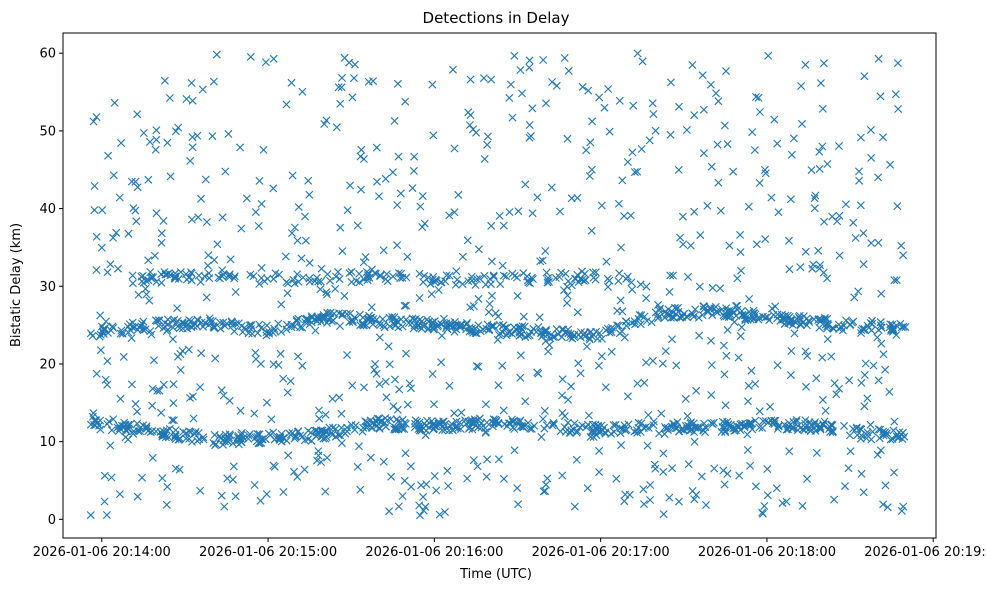 The width and height of the screenshot is (986, 590). Describe the element at coordinates (496, 18) in the screenshot. I see `chart-title: Detections in Delay` at that location.